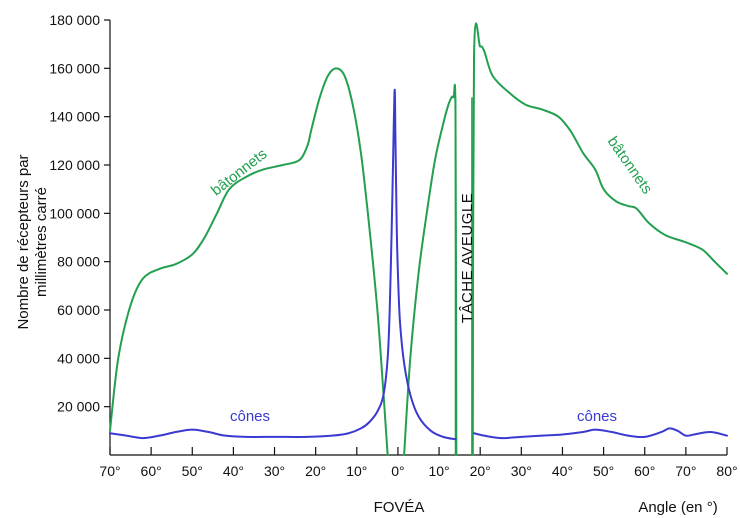  I want to click on blind-spot-label: TÂCHE AVEUGLE, so click(467, 258).